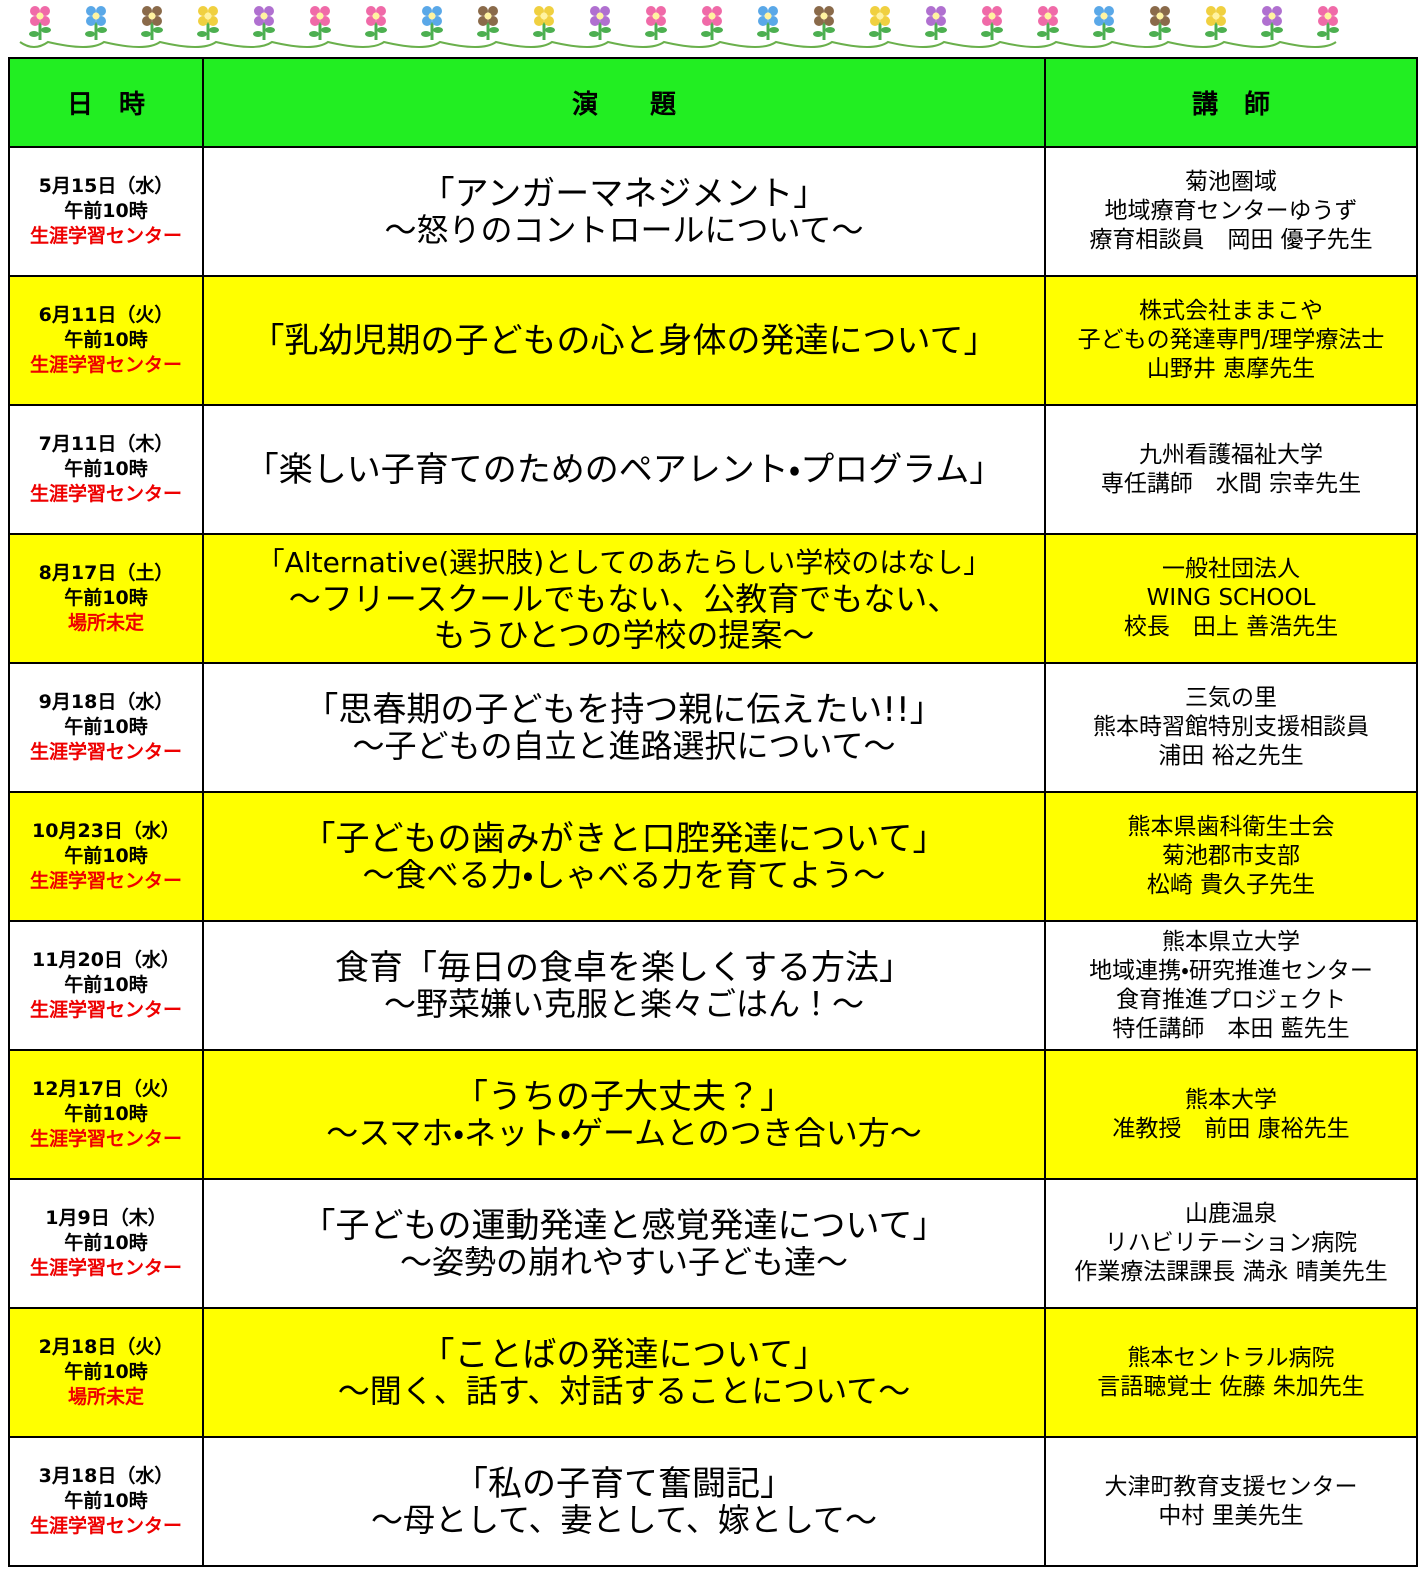 The width and height of the screenshot is (1424, 1582). What do you see at coordinates (624, 340) in the screenshot?
I see `title: 「乳幼児期の子どもの心と身体の発達について」` at bounding box center [624, 340].